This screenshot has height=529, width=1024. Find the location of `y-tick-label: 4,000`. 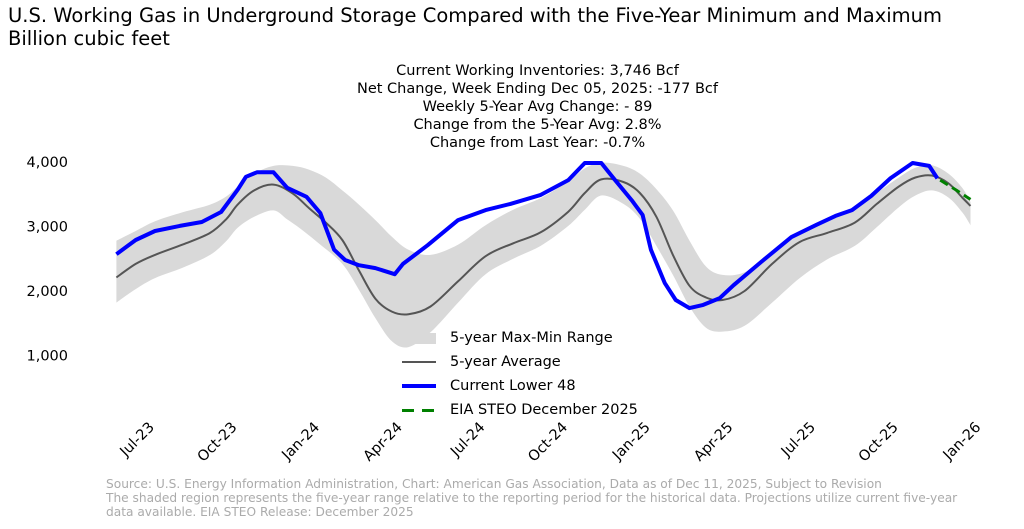

y-tick-label: 4,000 is located at coordinates (47, 163).